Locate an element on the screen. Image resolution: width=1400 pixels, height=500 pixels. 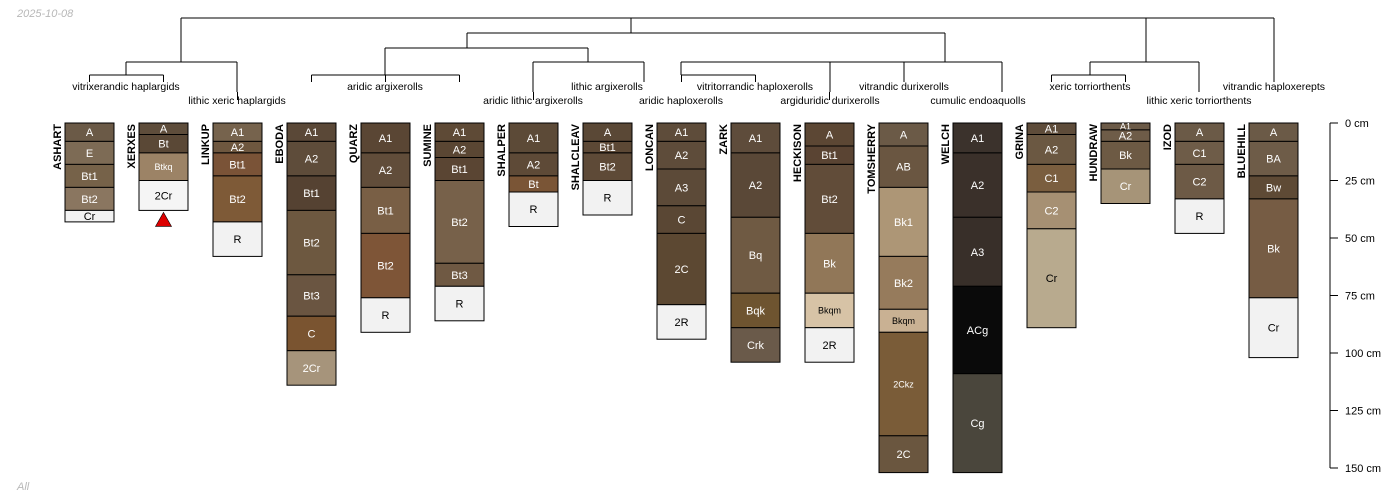
tick-label: 150 cm is located at coordinates (1363, 469).